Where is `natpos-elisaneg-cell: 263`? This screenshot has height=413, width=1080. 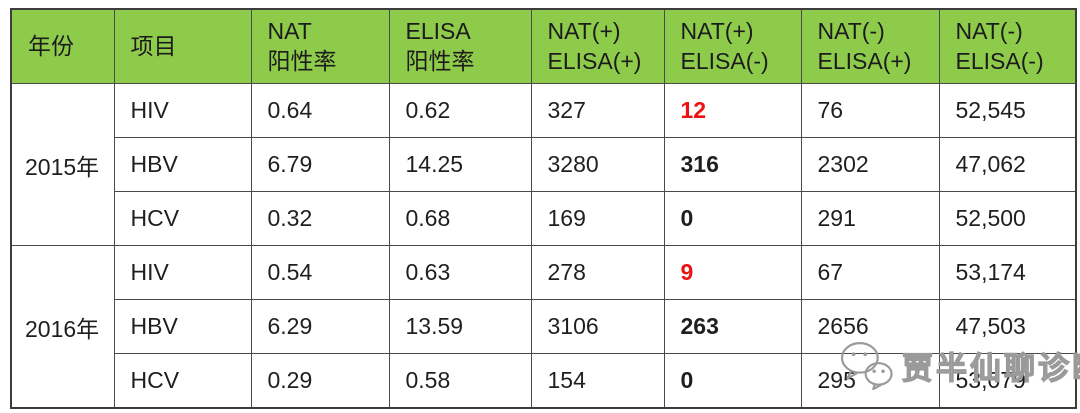
natpos-elisaneg-cell: 263 is located at coordinates (732, 326).